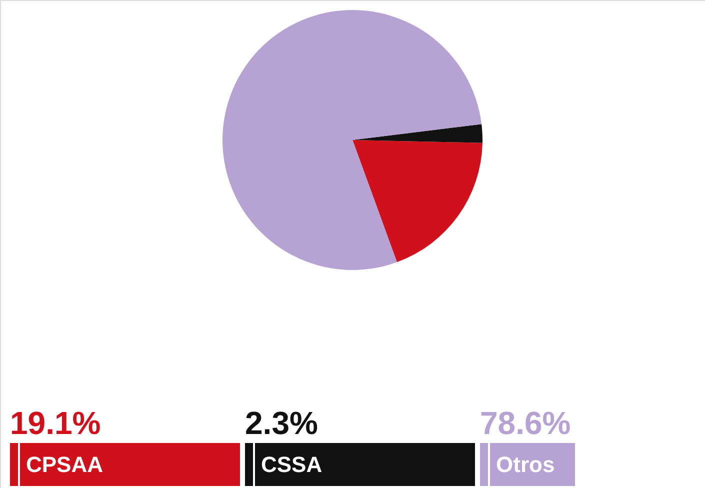  I want to click on legend-label: CSSA, so click(291, 464).